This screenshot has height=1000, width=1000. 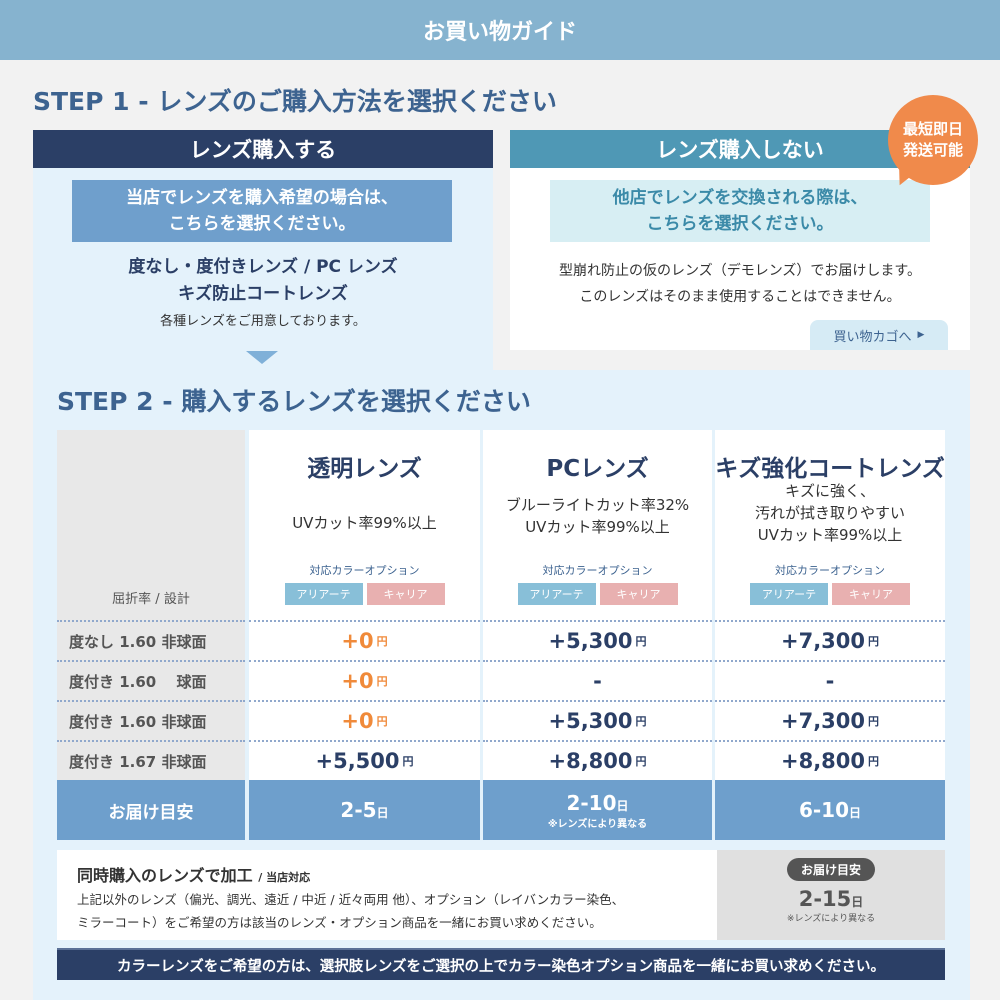 I want to click on delivery-days: 6-10, so click(x=824, y=810).